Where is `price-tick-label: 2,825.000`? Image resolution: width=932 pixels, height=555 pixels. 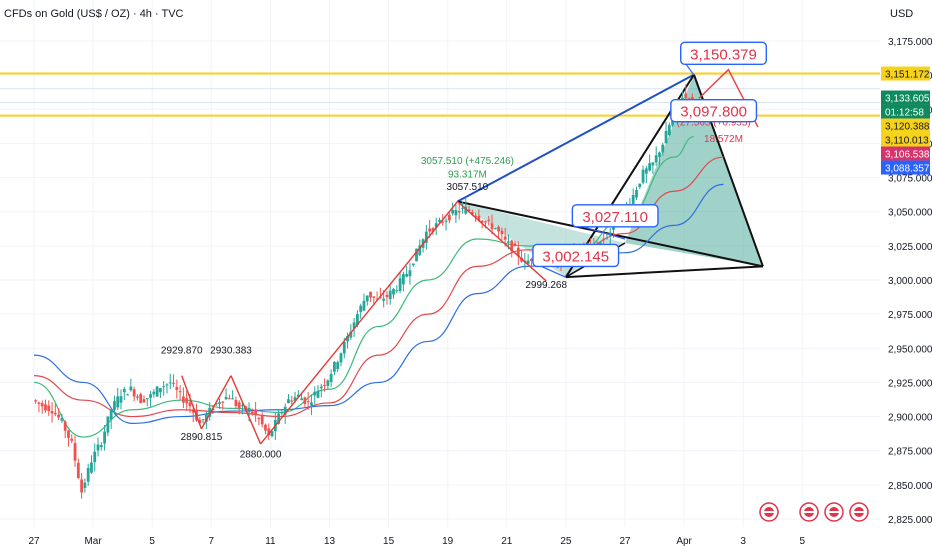
price-tick-label: 2,825.000 is located at coordinates (910, 520).